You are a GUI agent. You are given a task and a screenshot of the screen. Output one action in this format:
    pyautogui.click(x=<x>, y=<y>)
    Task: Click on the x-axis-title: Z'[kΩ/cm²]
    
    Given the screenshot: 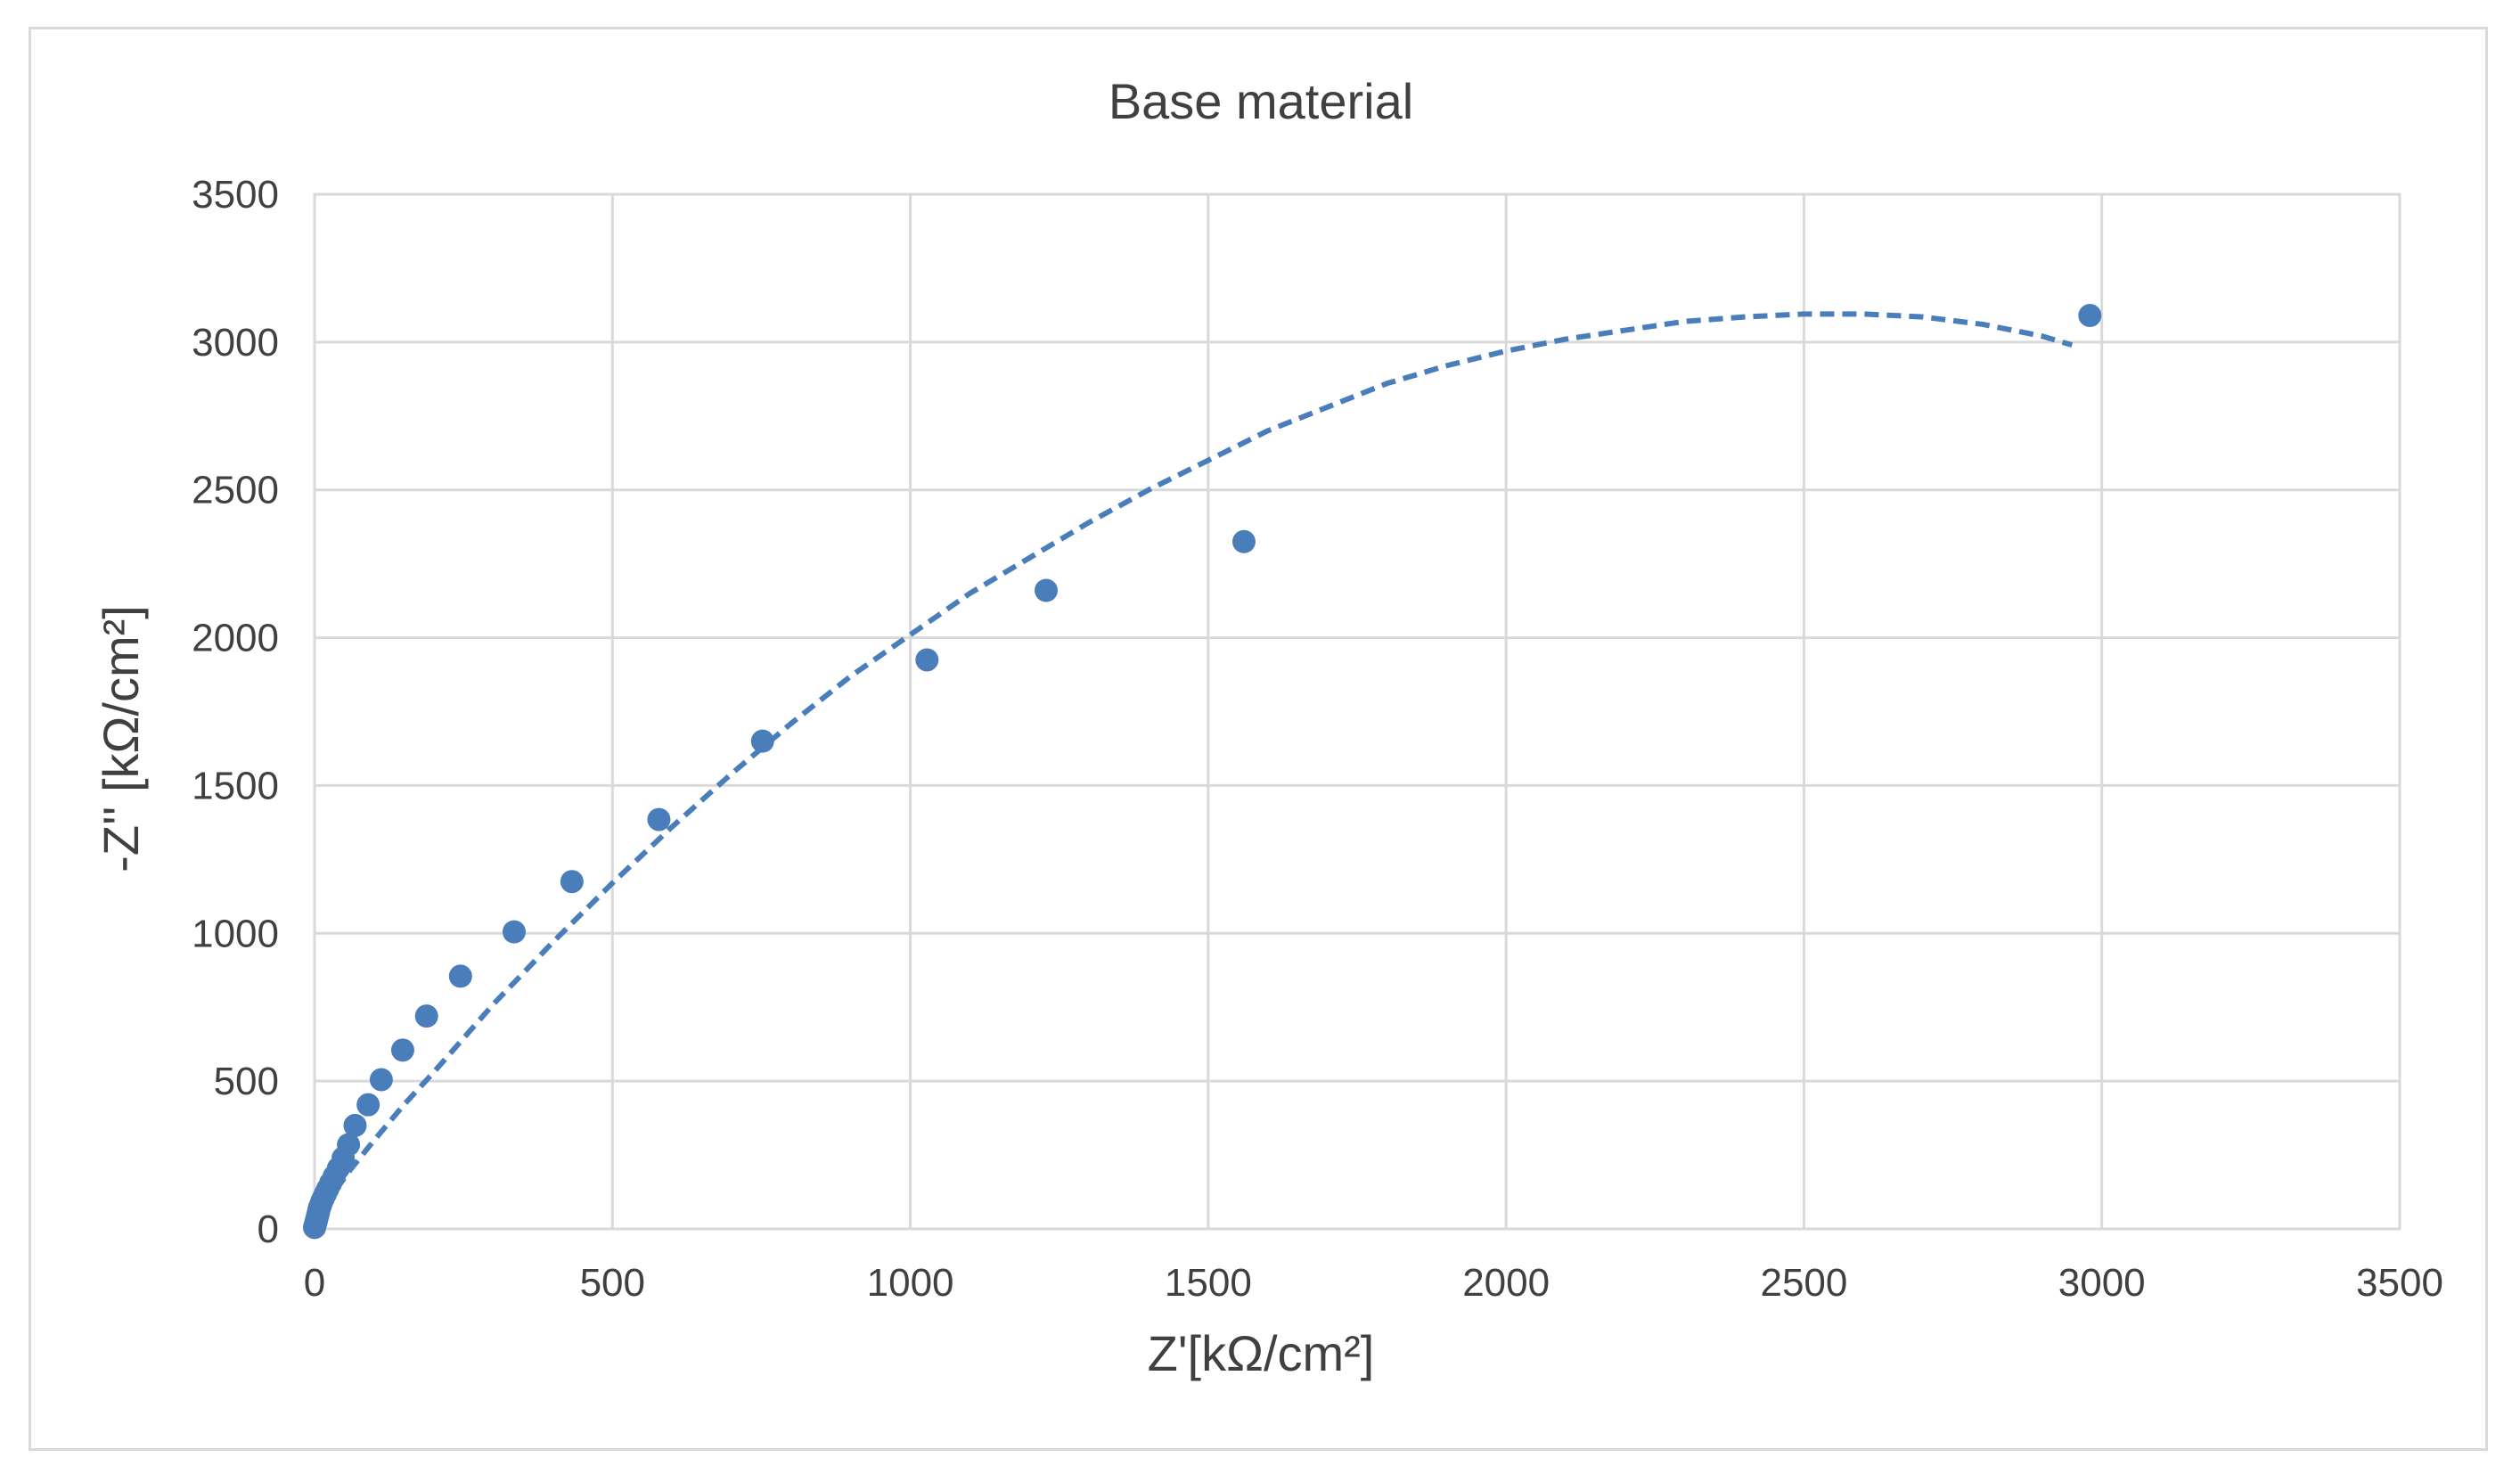 What is the action you would take?
    pyautogui.click(x=1261, y=1353)
    